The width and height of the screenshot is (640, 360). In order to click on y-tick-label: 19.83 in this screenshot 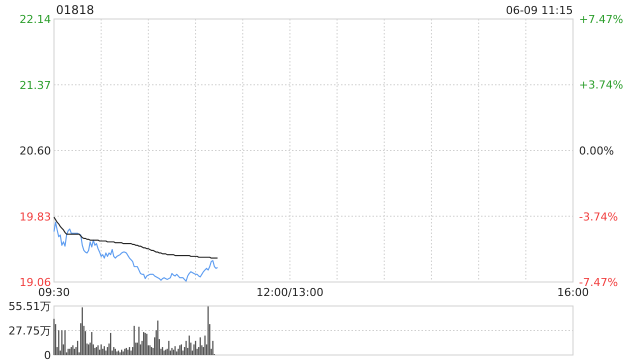, I will do `click(35, 217)`.